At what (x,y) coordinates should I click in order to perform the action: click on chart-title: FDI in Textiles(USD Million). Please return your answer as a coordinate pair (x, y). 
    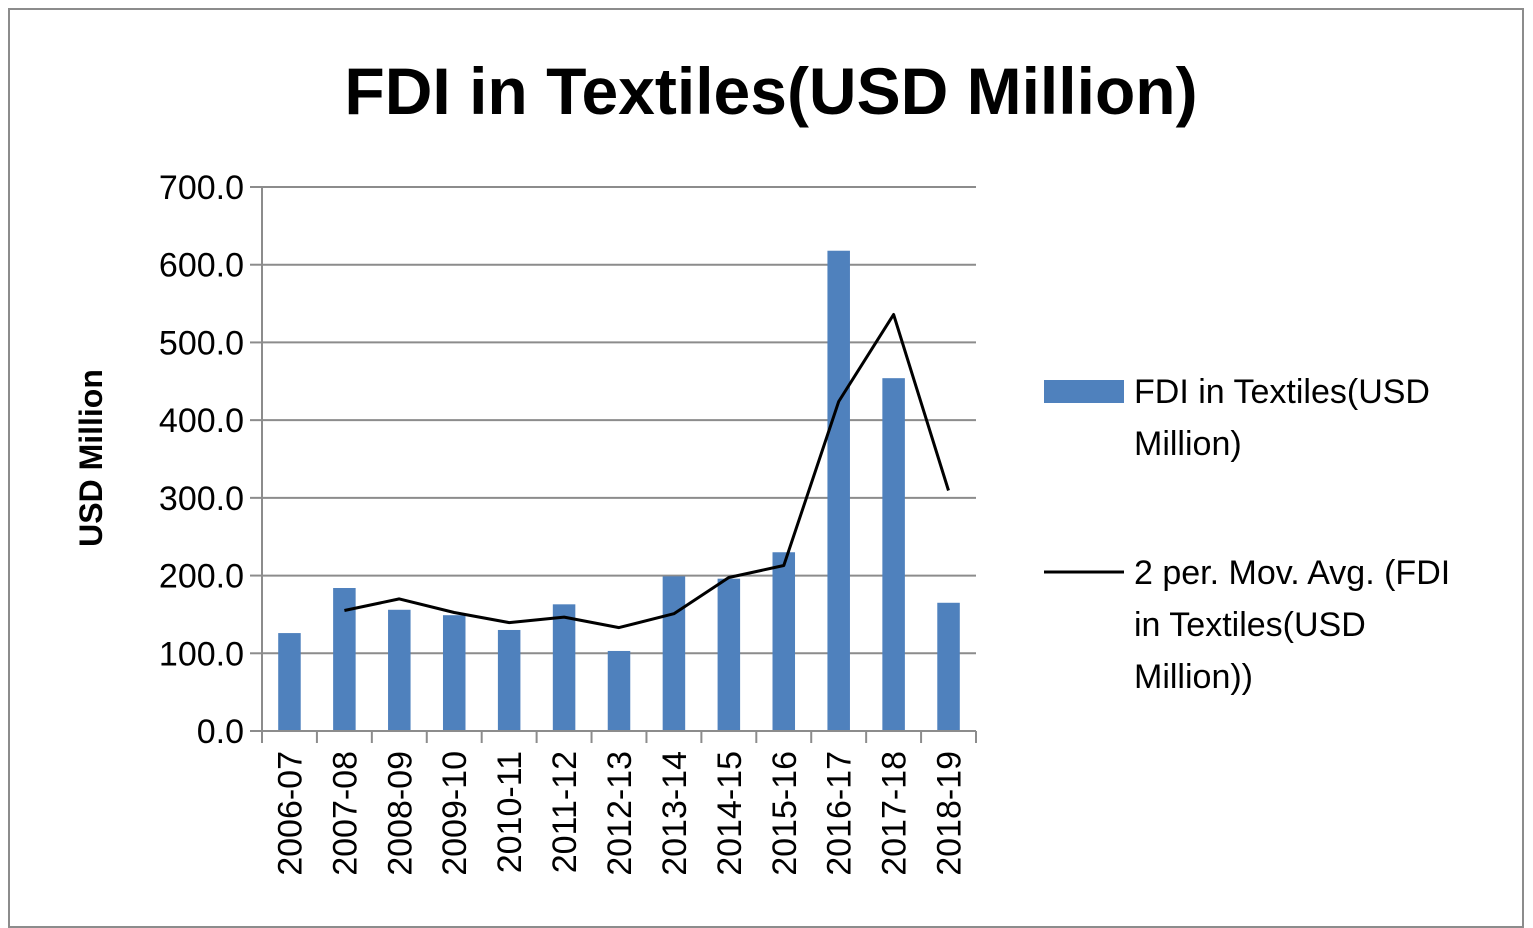
    Looking at the image, I should click on (770, 91).